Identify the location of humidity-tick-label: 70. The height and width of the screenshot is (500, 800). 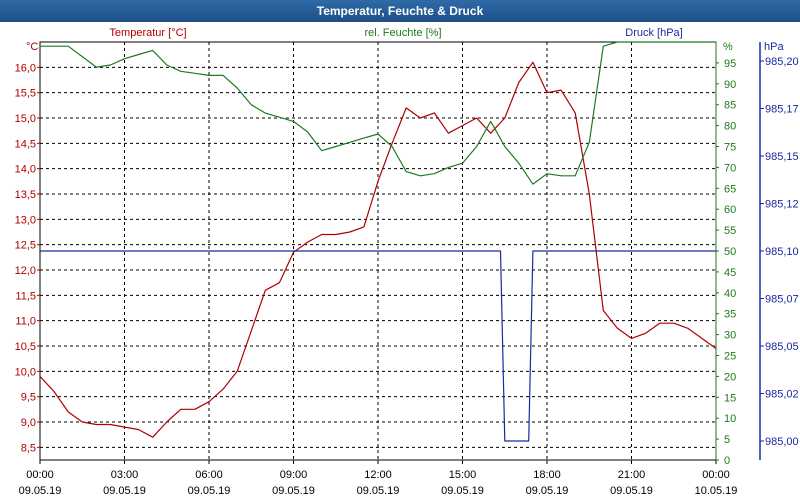
(730, 168).